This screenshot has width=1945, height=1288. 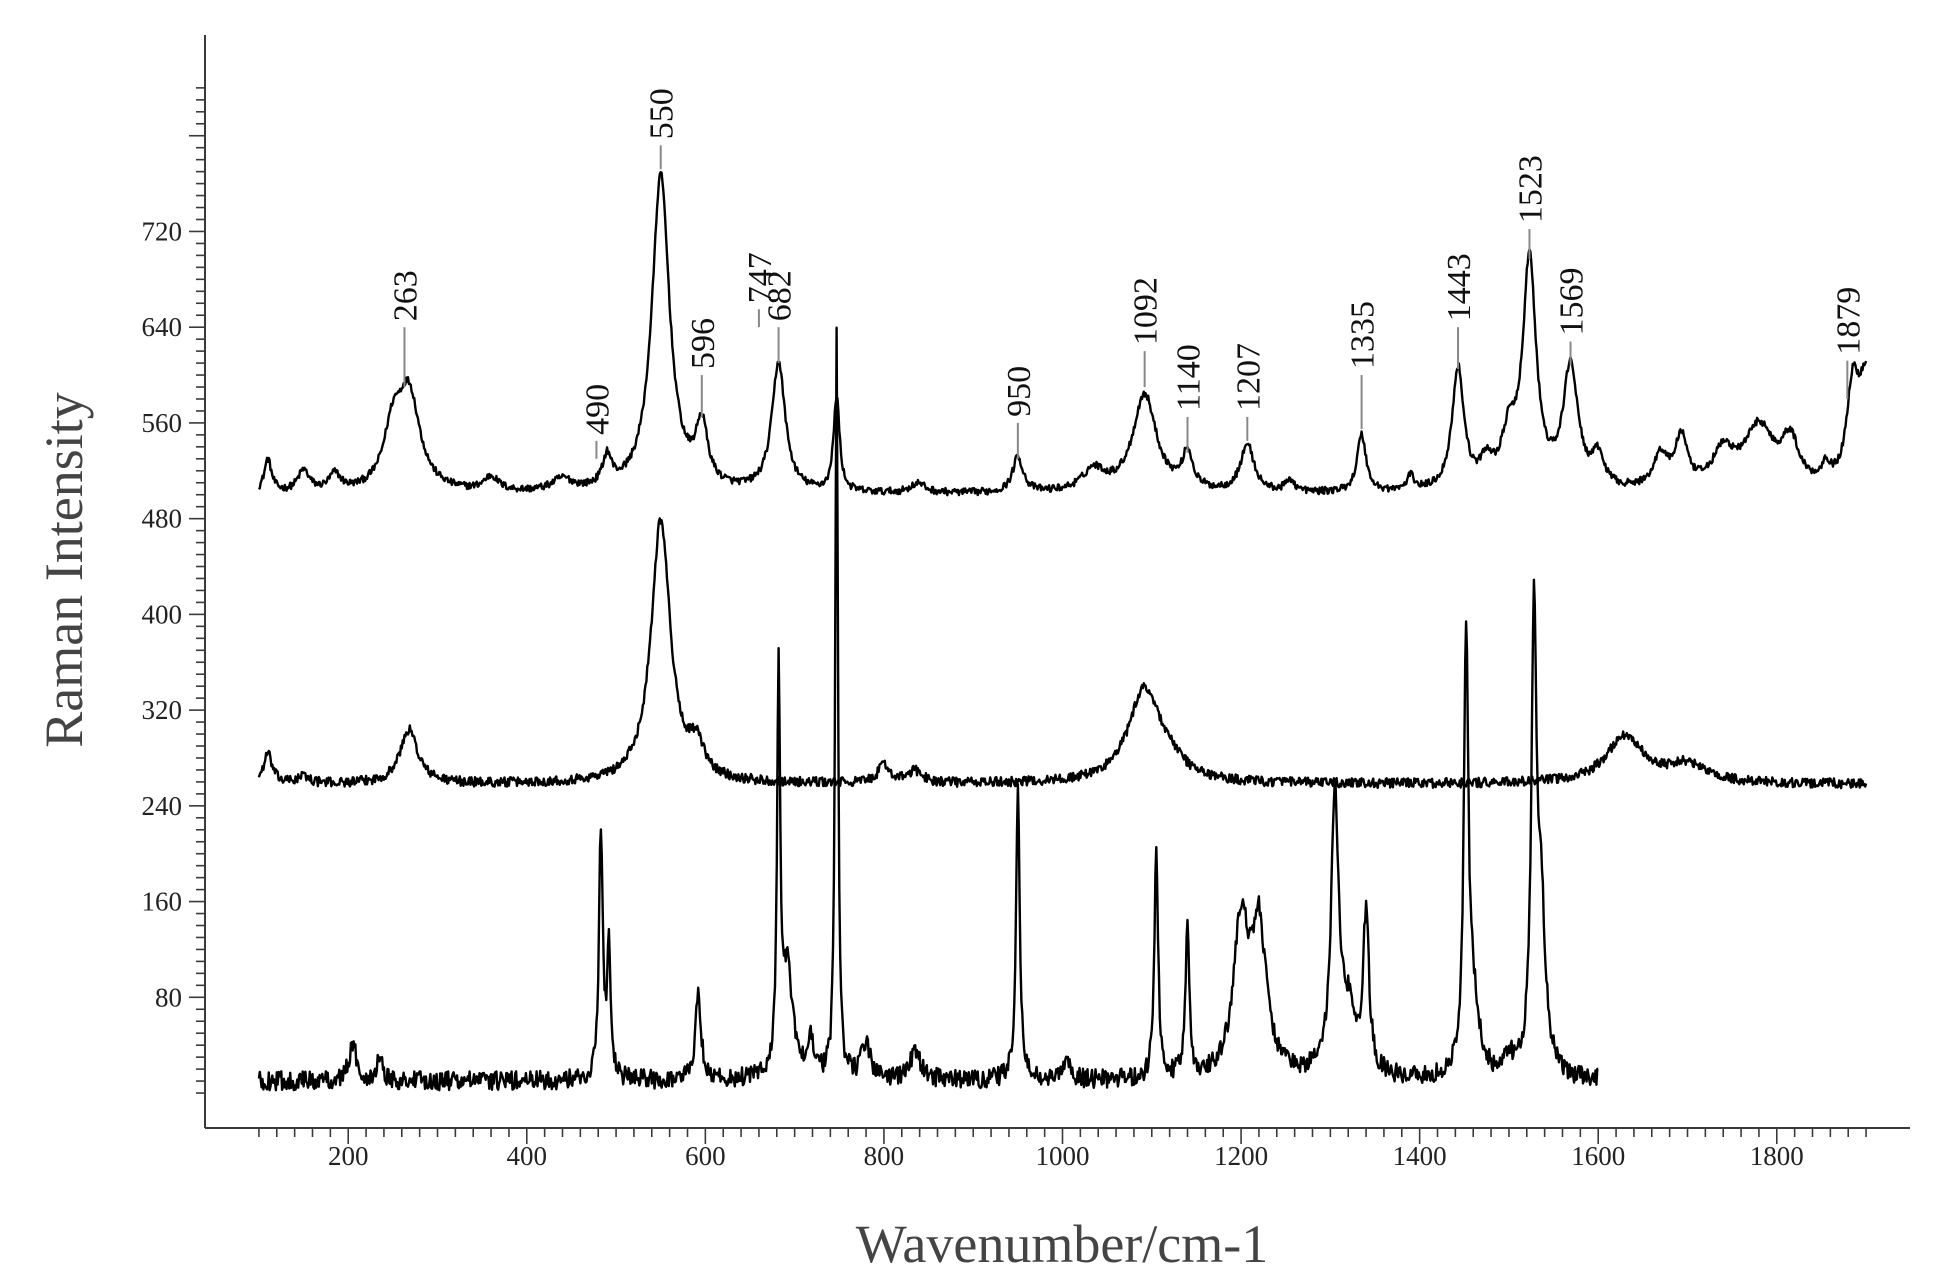 I want to click on peak-label: 490, so click(x=597, y=409).